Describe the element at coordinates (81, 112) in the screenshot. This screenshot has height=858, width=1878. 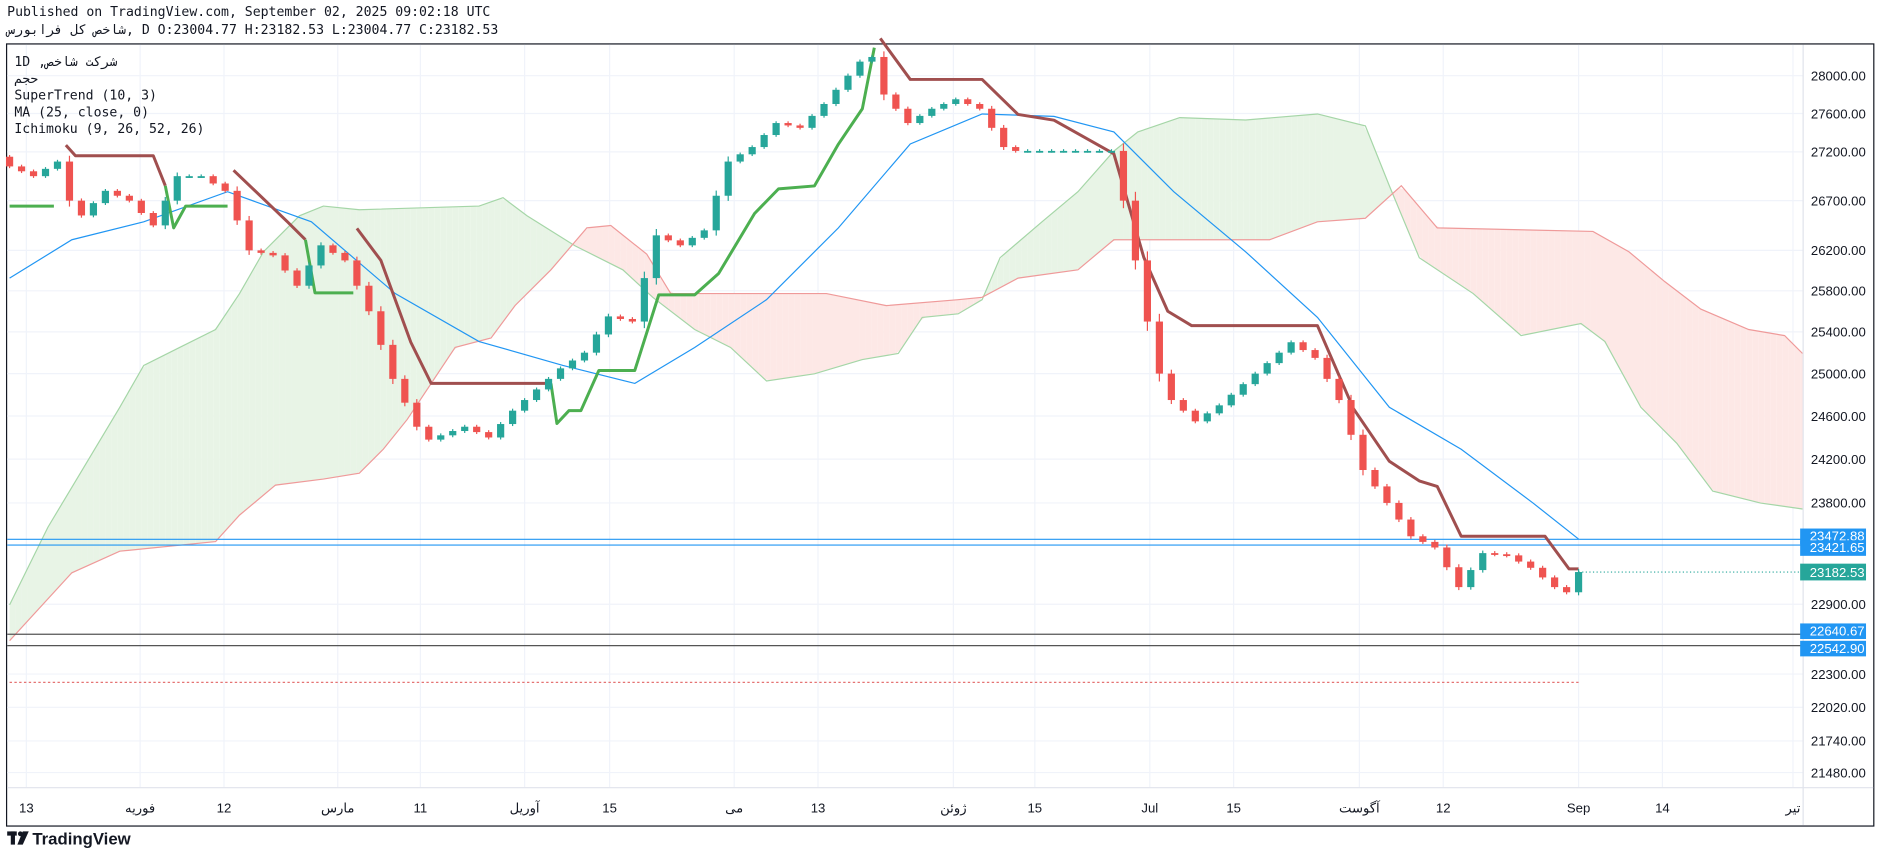
I see `legend-ma: MA (25, close, 0)` at that location.